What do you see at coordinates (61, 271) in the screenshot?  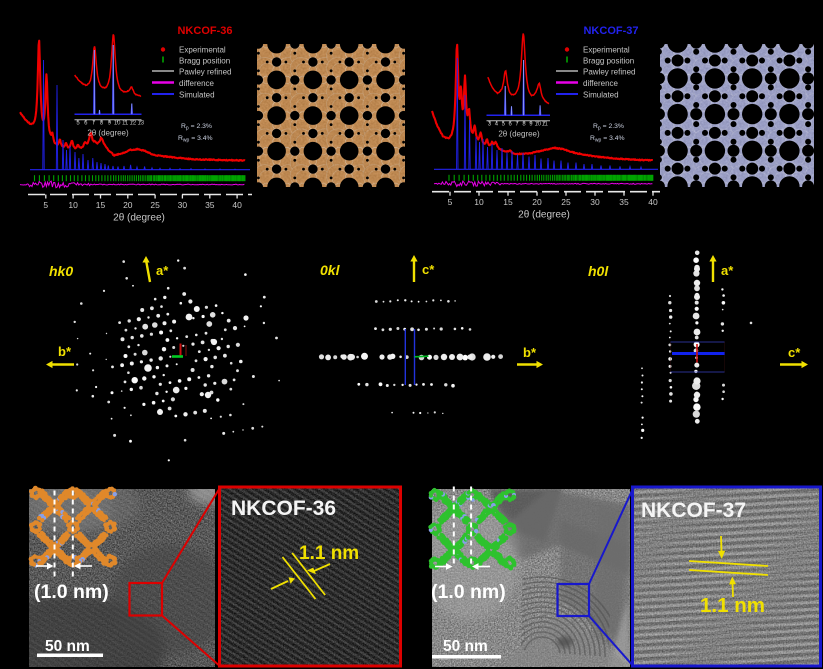 I see `svg-text: hk0` at bounding box center [61, 271].